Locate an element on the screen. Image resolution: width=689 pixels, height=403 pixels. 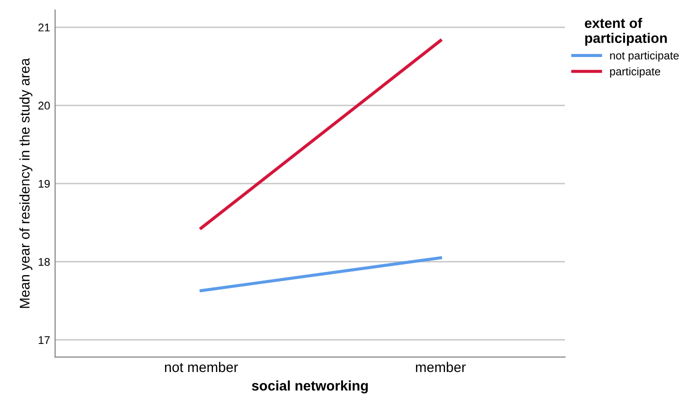
y-tick-label: 17 is located at coordinates (44, 340).